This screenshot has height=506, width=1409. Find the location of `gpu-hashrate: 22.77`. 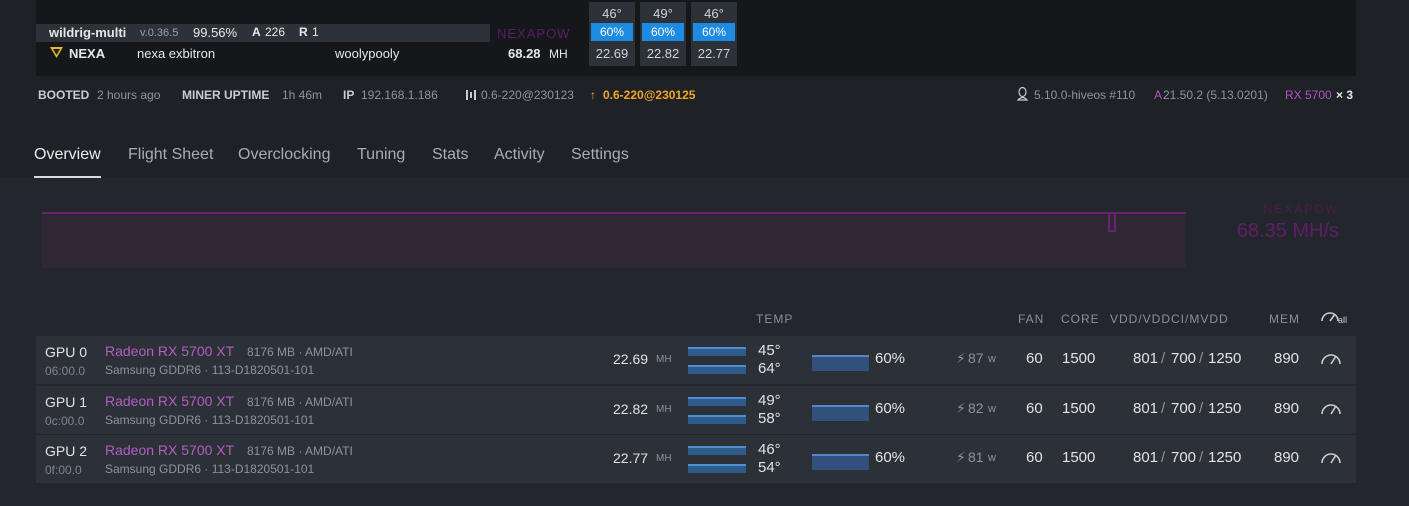

gpu-hashrate: 22.77 is located at coordinates (631, 458).